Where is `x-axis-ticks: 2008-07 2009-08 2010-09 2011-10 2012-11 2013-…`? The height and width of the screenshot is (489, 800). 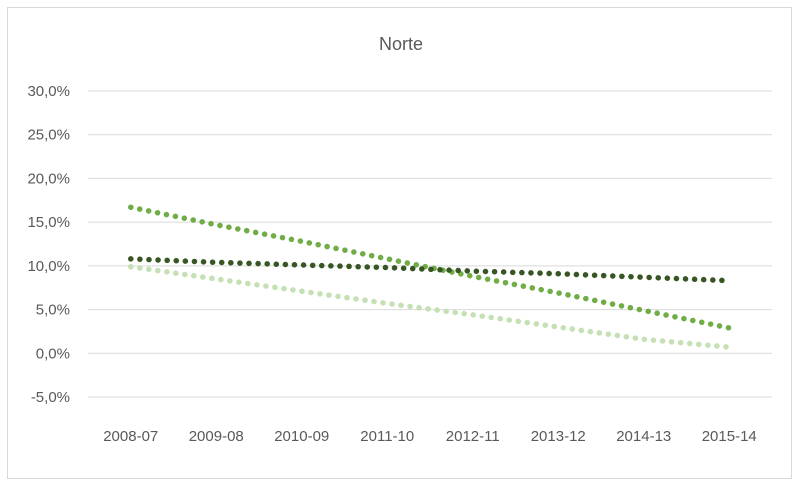
x-axis-ticks: 2008-07 2009-08 2010-09 2011-10 2012-11 2013-… is located at coordinates (430, 436).